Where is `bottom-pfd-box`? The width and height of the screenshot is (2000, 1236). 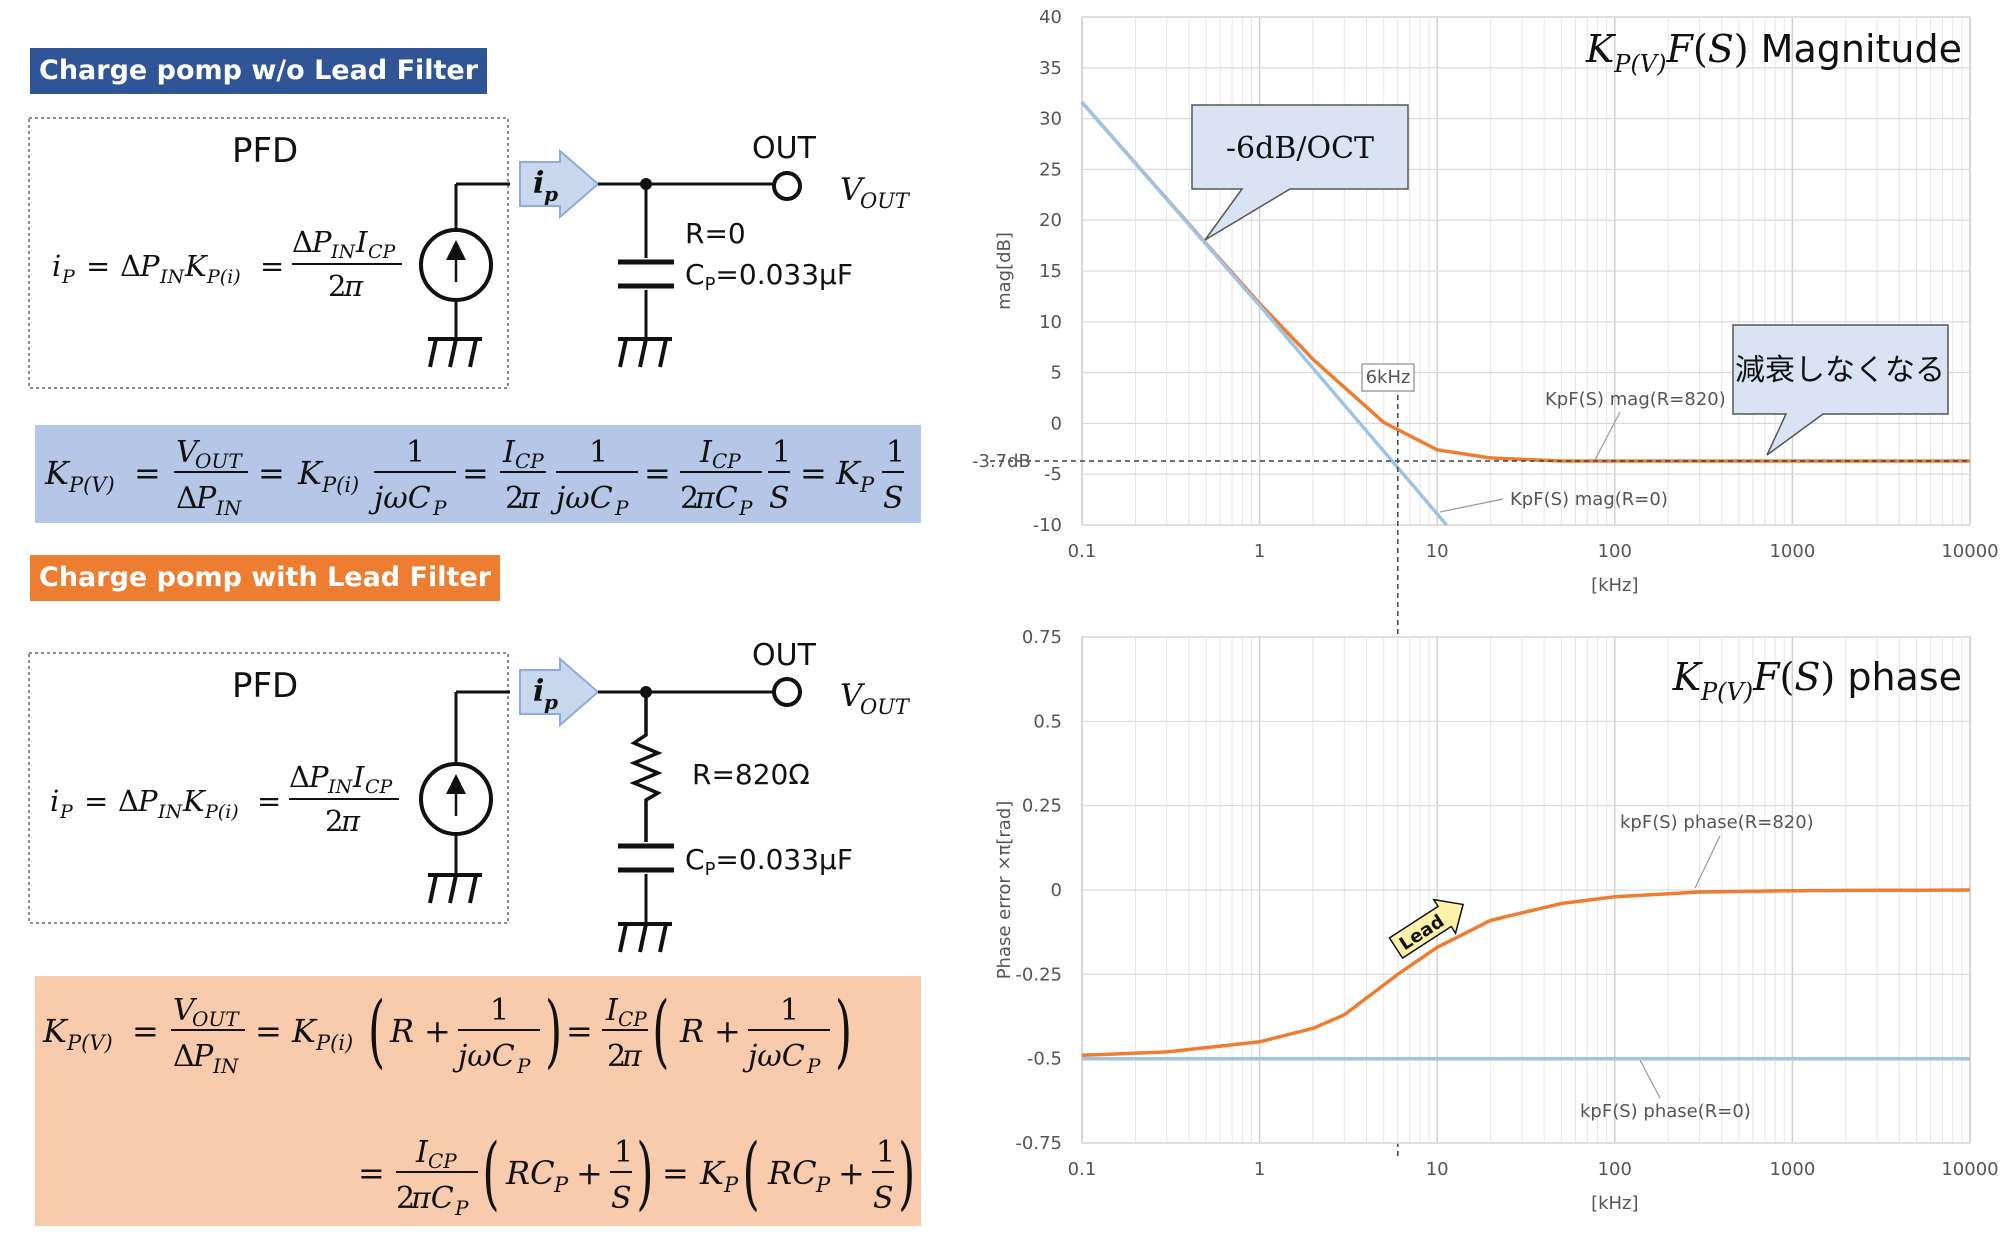
bottom-pfd-box is located at coordinates (268, 788).